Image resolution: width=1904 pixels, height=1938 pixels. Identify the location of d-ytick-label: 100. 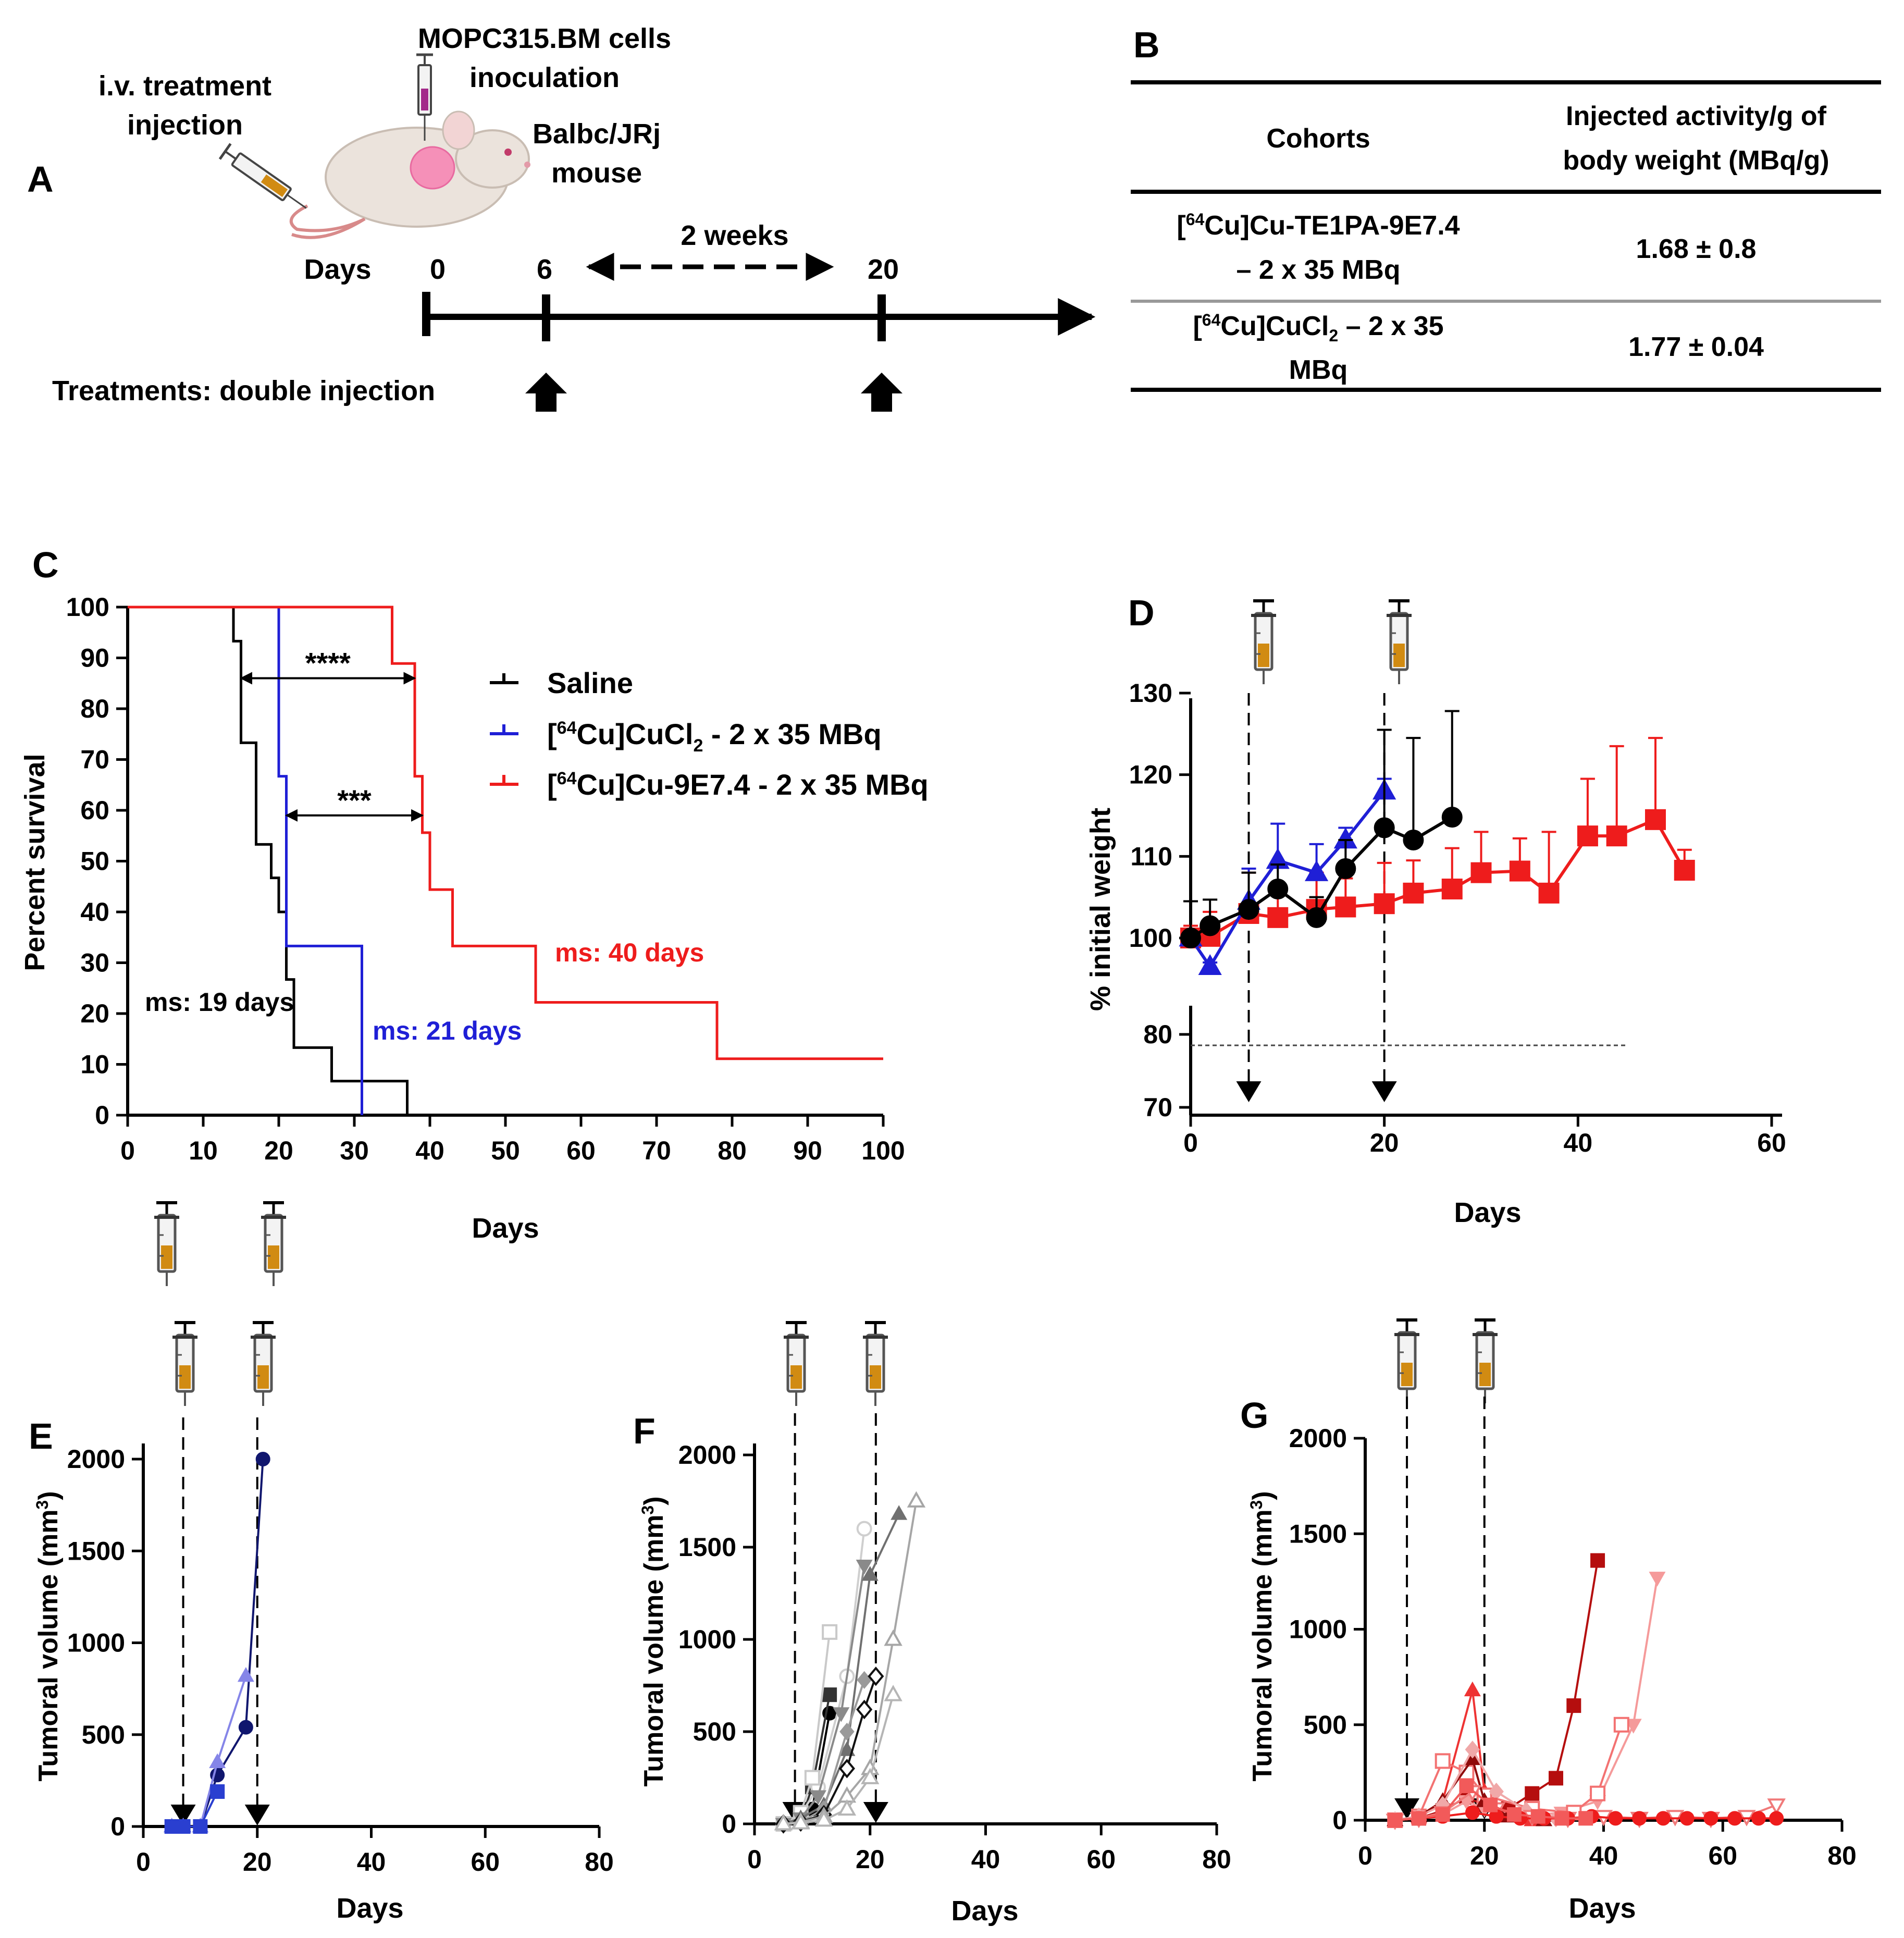
(1150, 938).